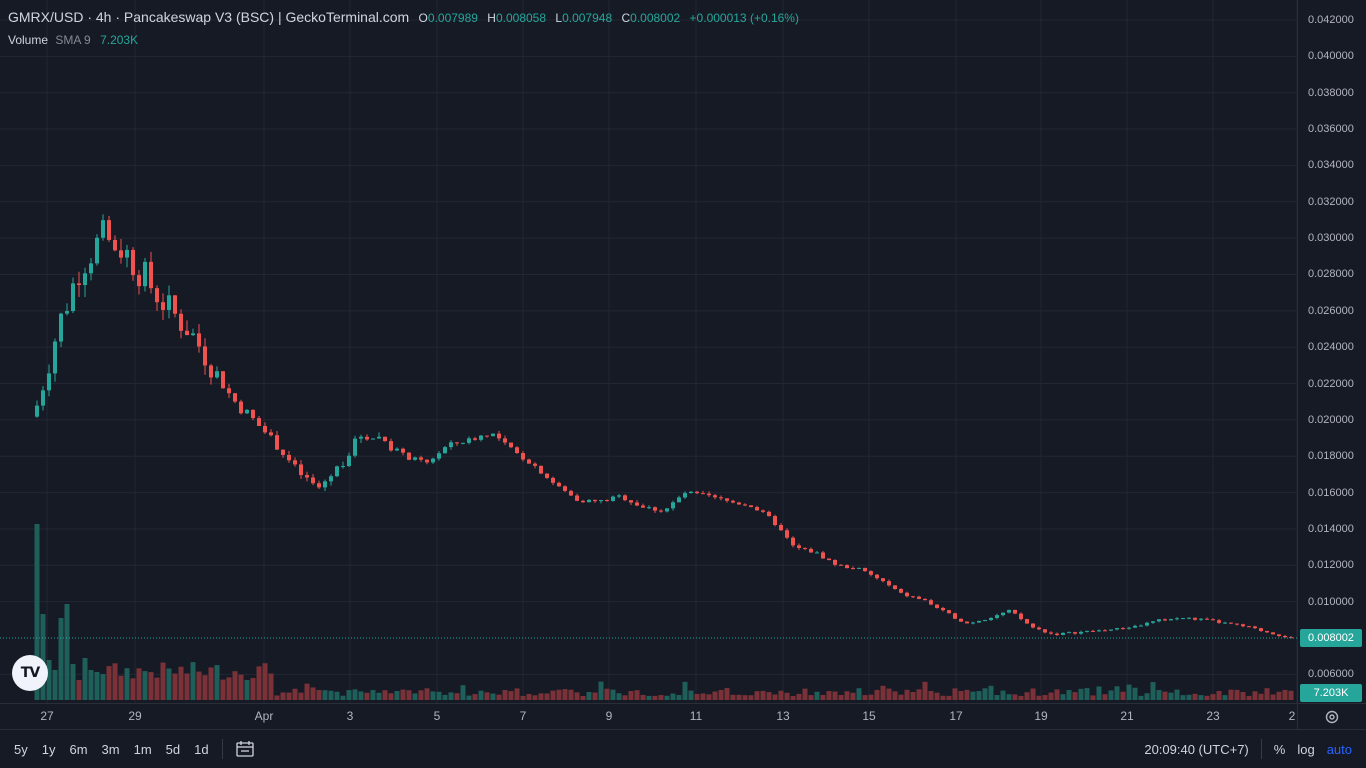 The image size is (1366, 768). What do you see at coordinates (521, 18) in the screenshot?
I see `high-value: 0.008058` at bounding box center [521, 18].